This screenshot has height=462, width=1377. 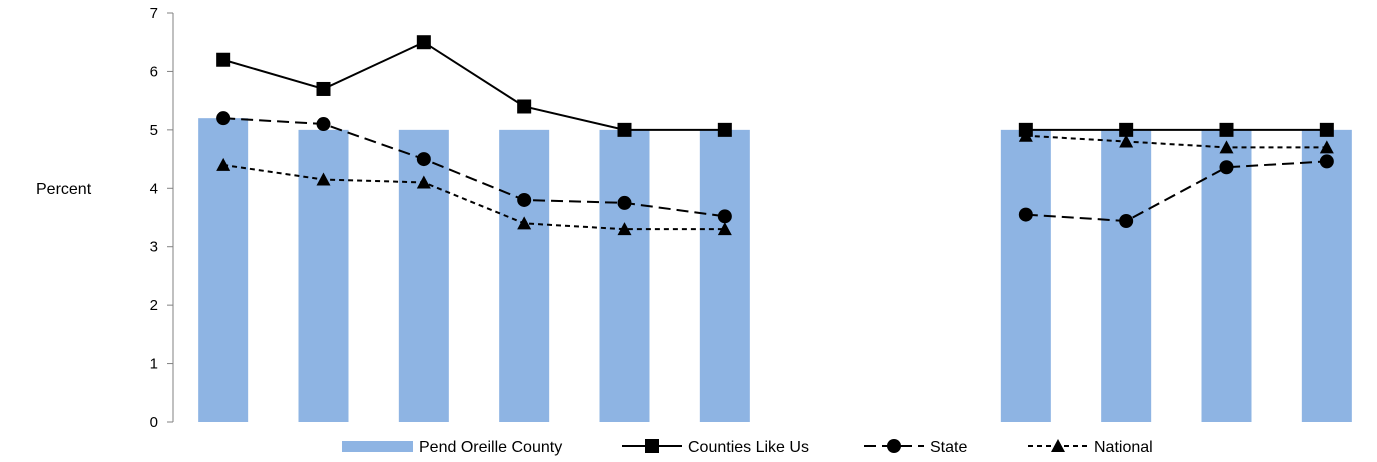 What do you see at coordinates (154, 188) in the screenshot?
I see `y-tick-label: 4` at bounding box center [154, 188].